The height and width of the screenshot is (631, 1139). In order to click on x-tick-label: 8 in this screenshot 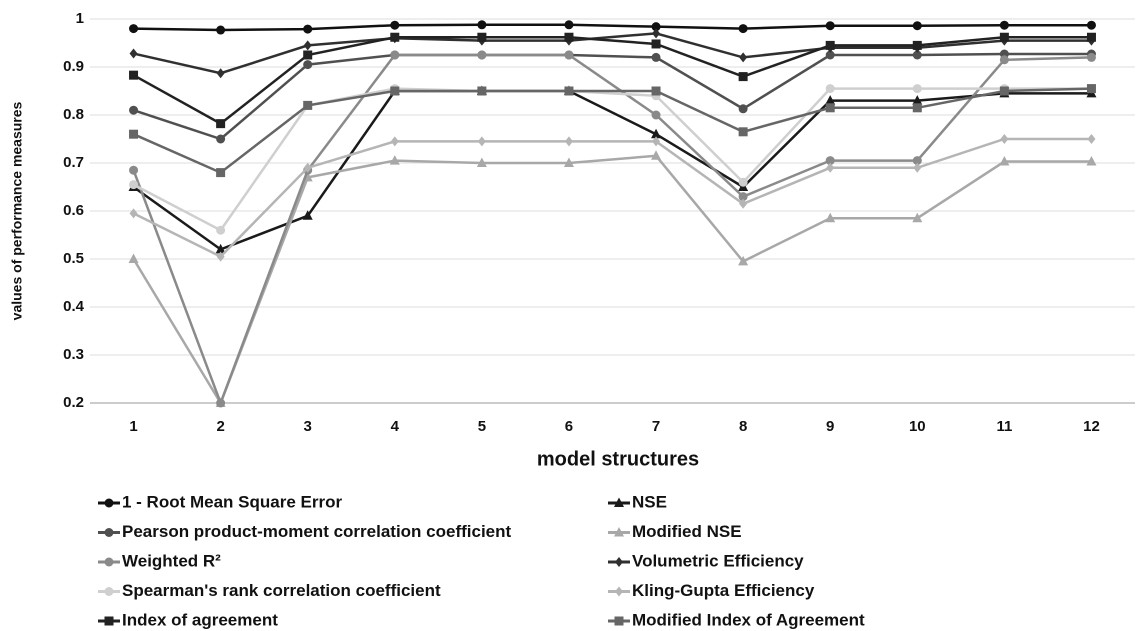, I will do `click(743, 426)`.